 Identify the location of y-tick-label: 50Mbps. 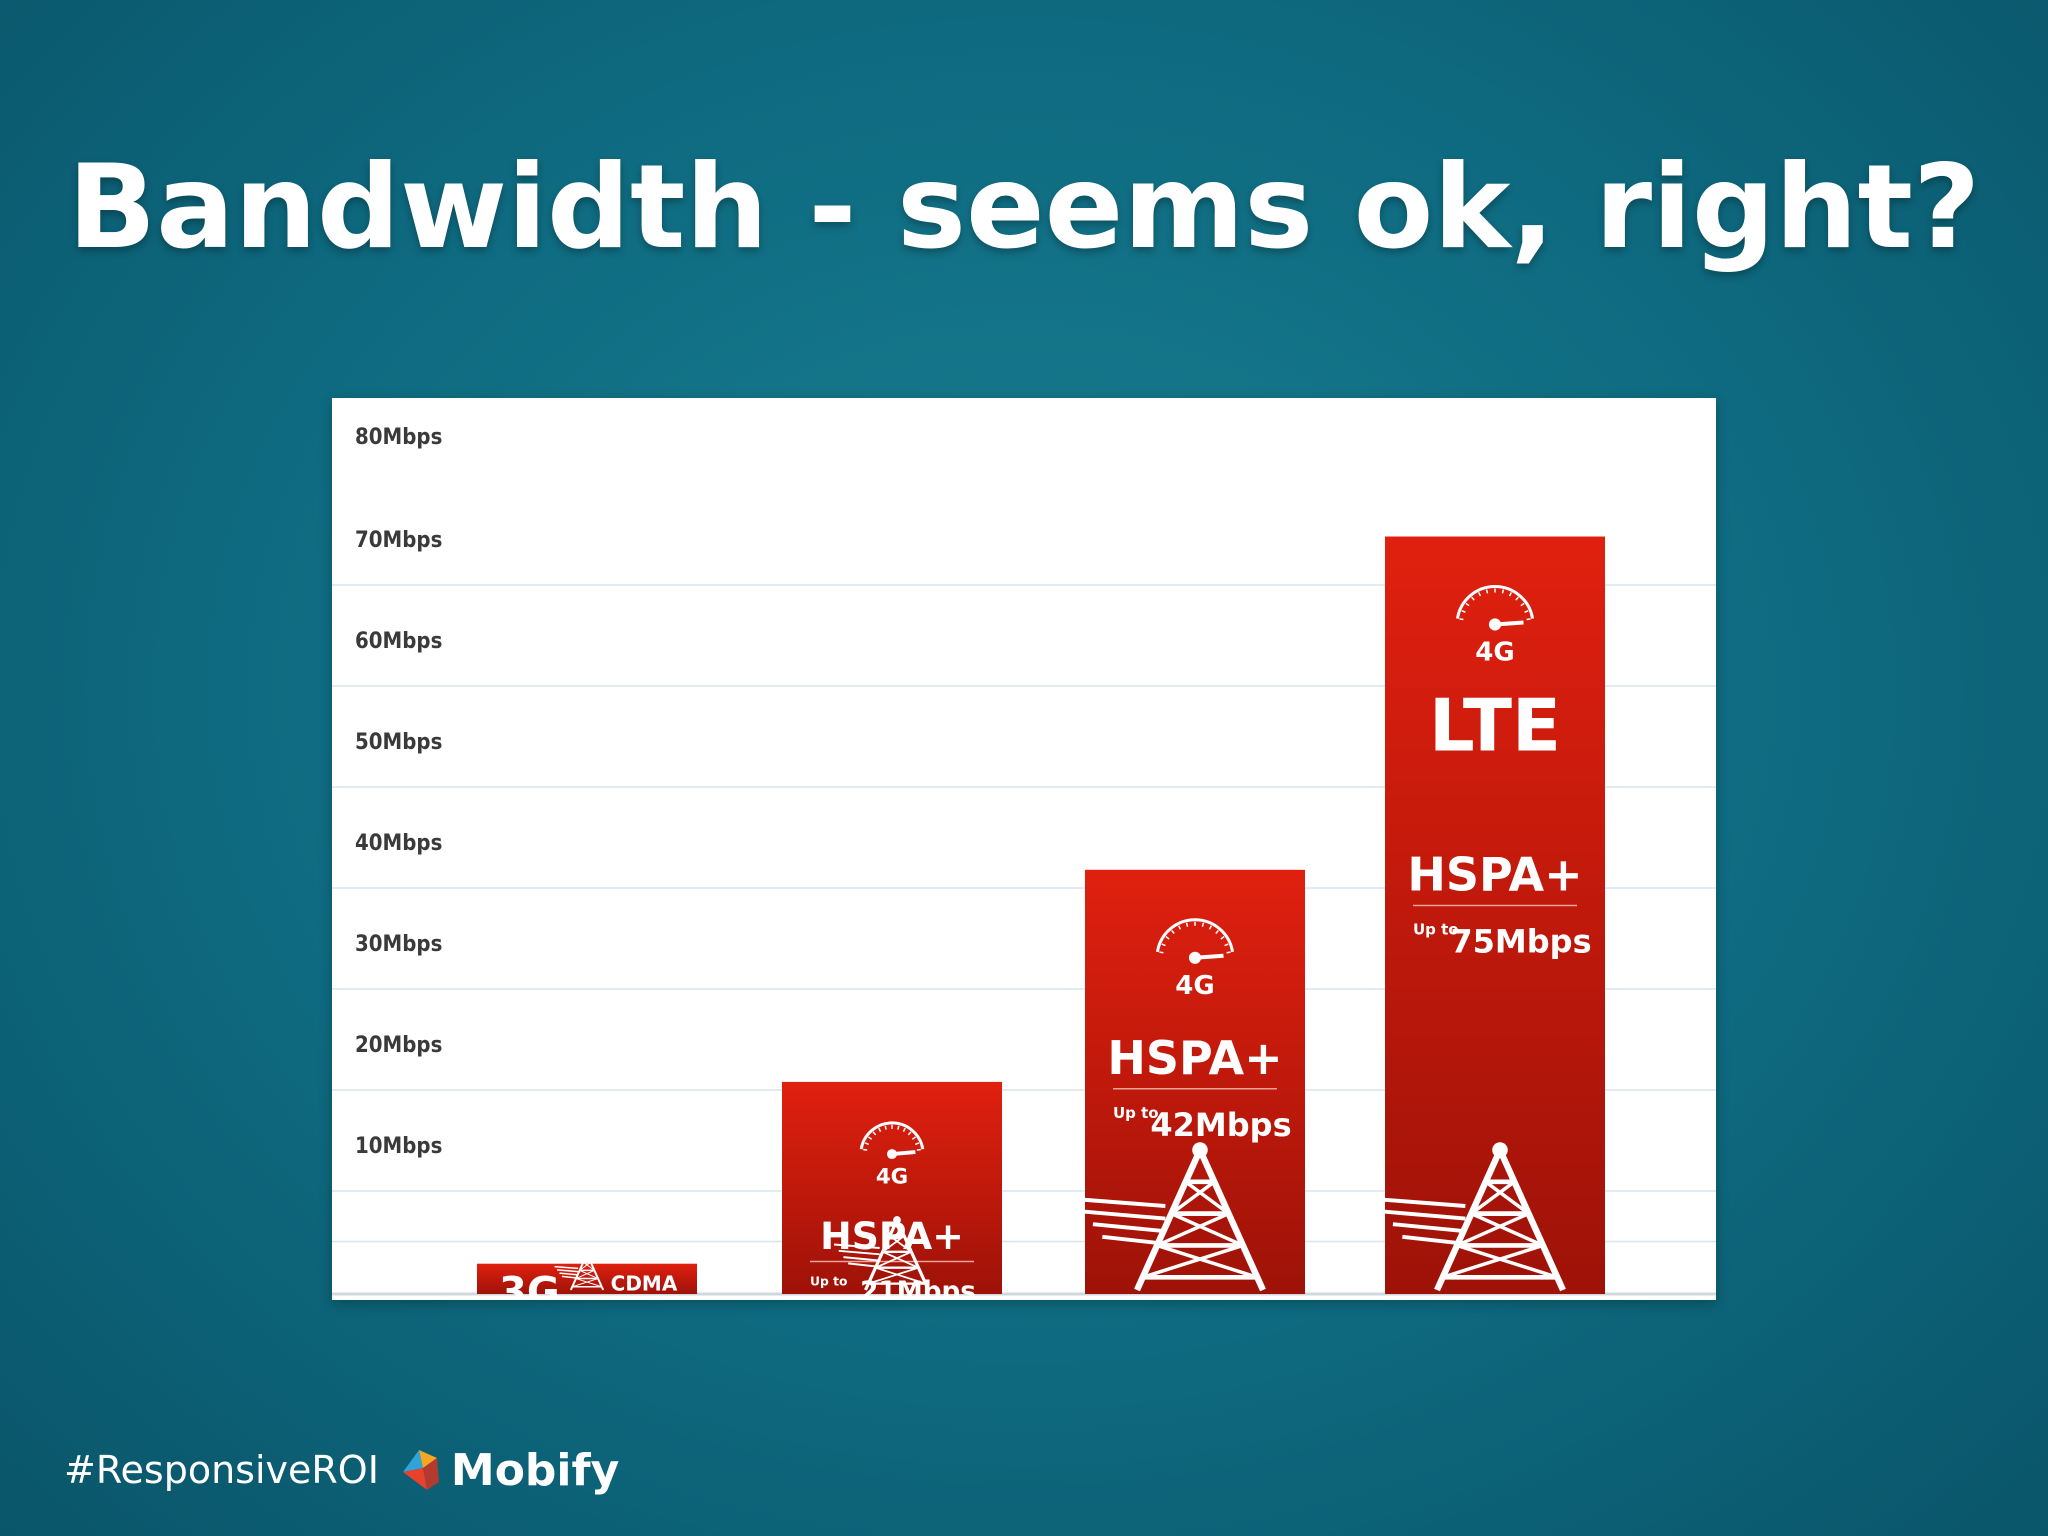
(398, 742).